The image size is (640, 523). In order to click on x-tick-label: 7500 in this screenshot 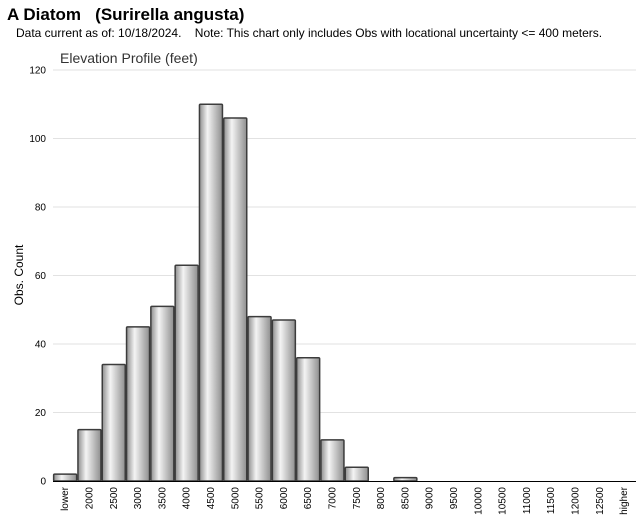, I will do `click(357, 498)`.